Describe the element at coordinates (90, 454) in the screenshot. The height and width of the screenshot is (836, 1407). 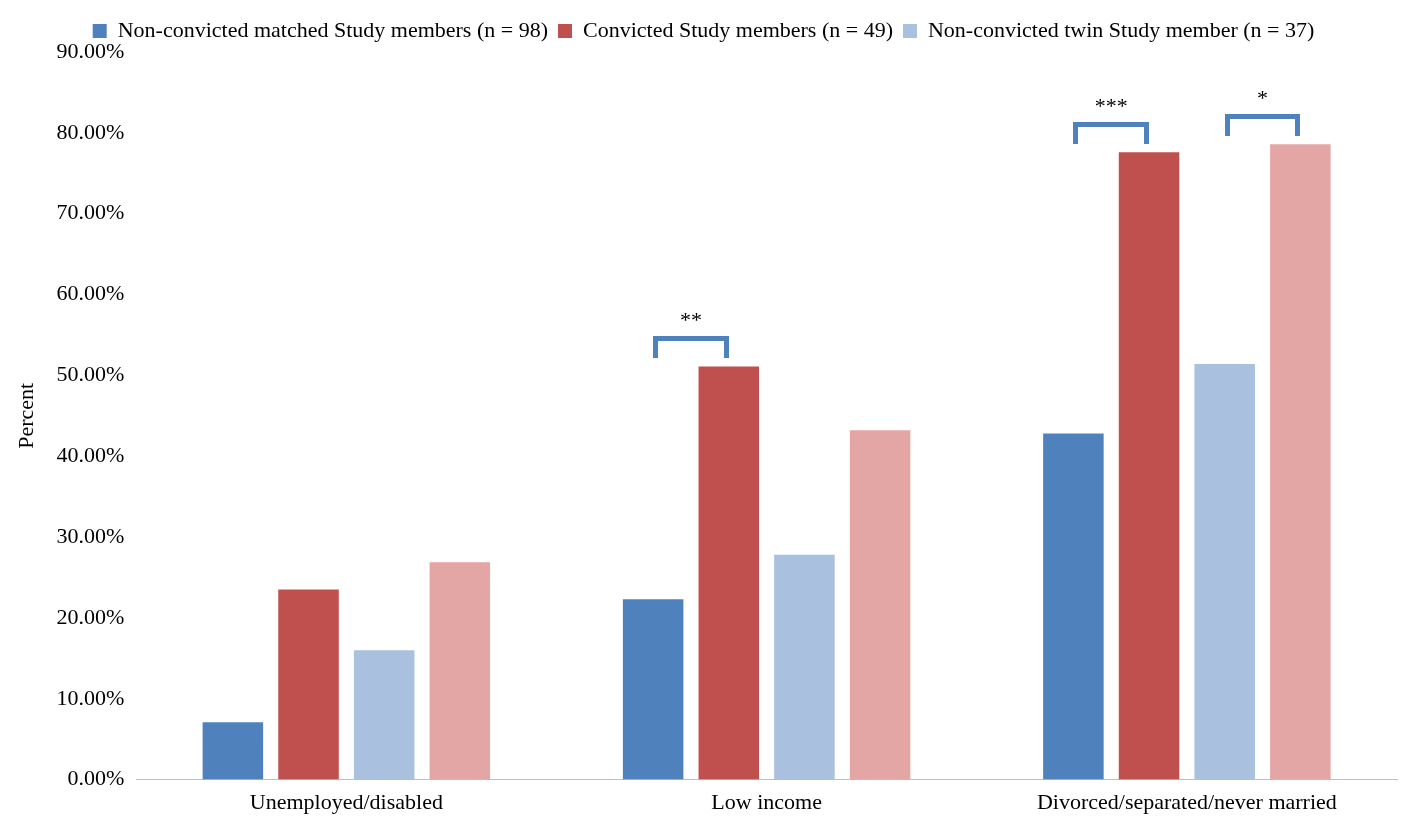
I see `y-tick-label: 40.00%` at that location.